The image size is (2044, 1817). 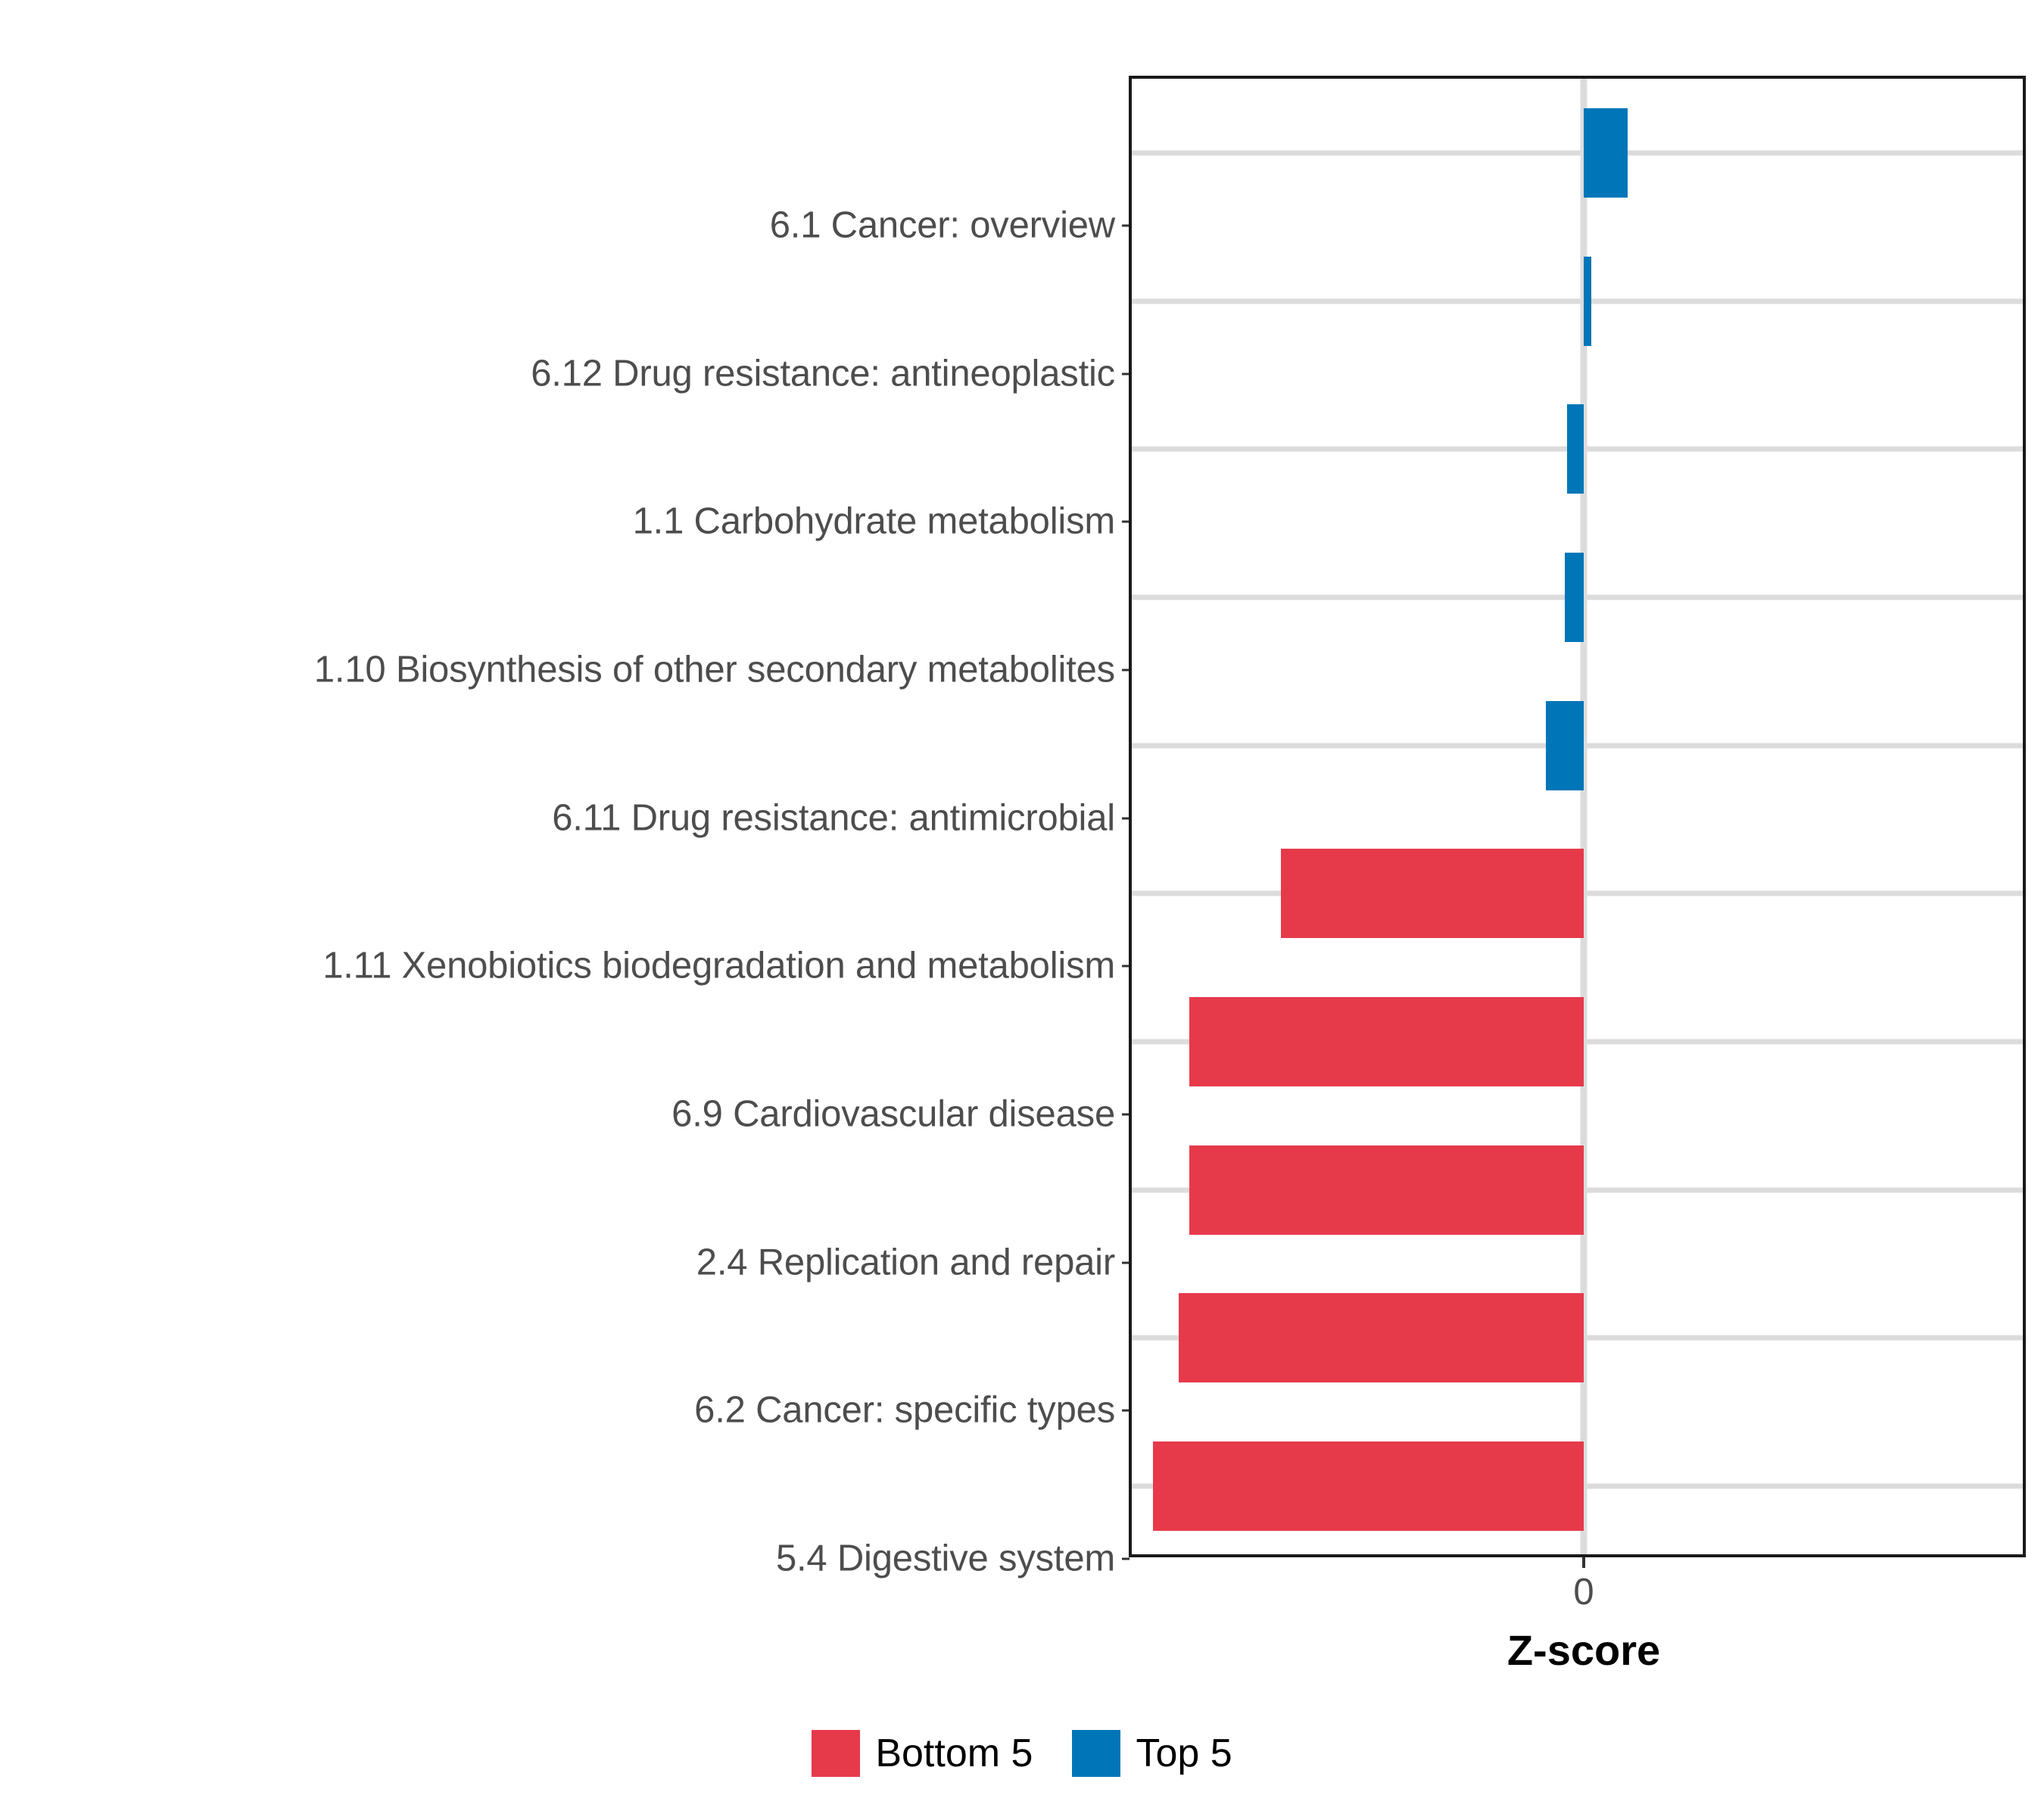 I want to click on y-axis-label: 6.2 Cancer: specific types, so click(x=904, y=1410).